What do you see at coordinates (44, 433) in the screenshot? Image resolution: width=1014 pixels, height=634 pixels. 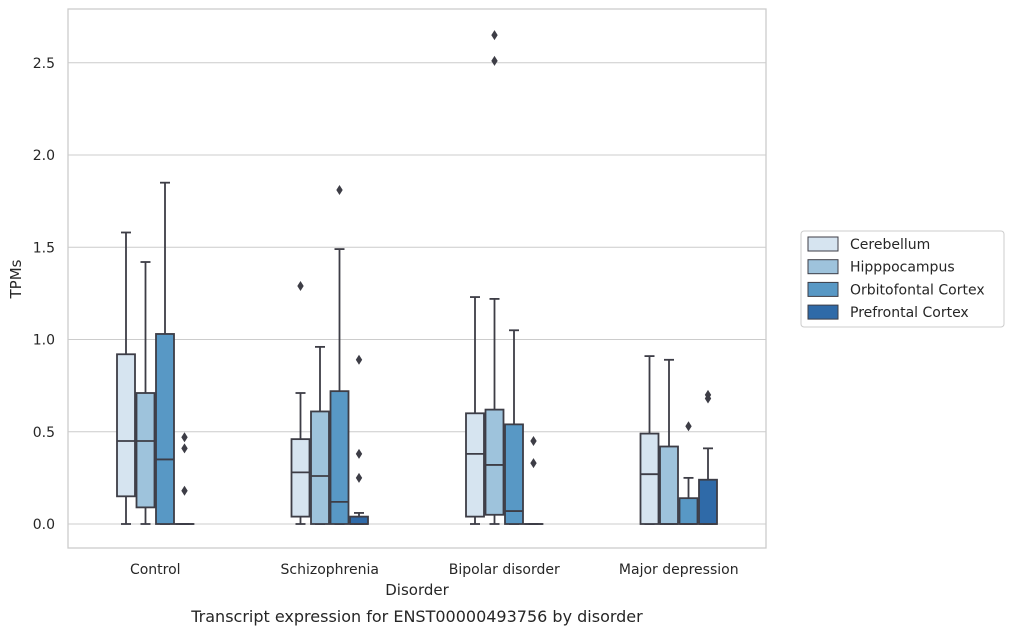 I see `y-tick-label: 0.5` at bounding box center [44, 433].